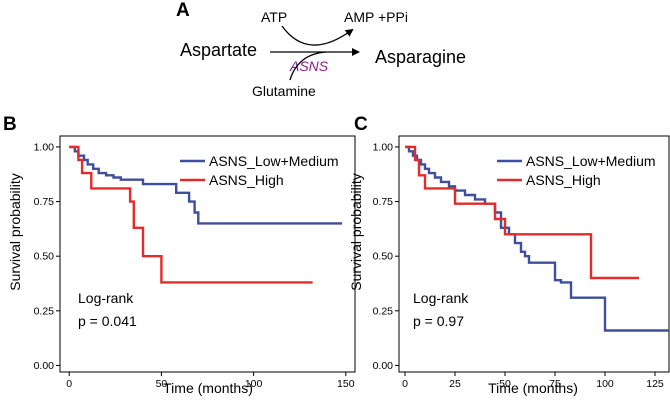 This screenshot has width=670, height=409. What do you see at coordinates (274, 161) in the screenshot?
I see `panel-b-legend-label-low: ASNS_Low+Medium` at bounding box center [274, 161].